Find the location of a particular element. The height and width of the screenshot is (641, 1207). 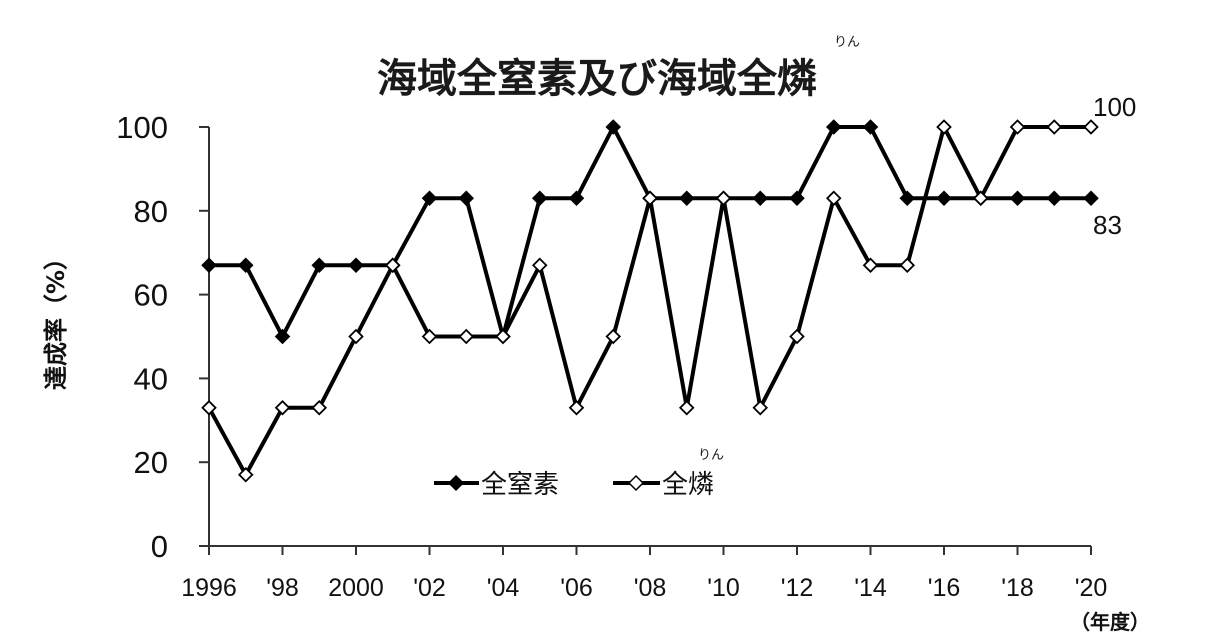

y-tick-label: 0 is located at coordinates (159, 546).